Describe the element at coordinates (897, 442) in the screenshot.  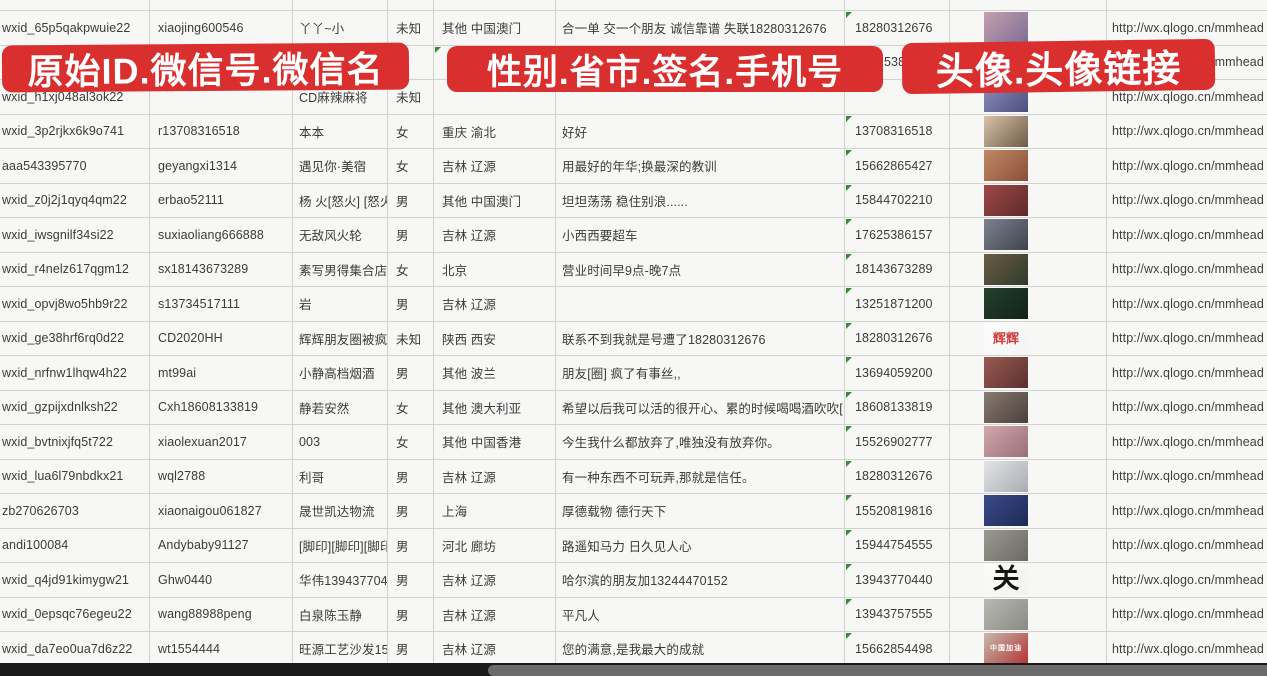
I see `cell-phone: 15526902777` at that location.